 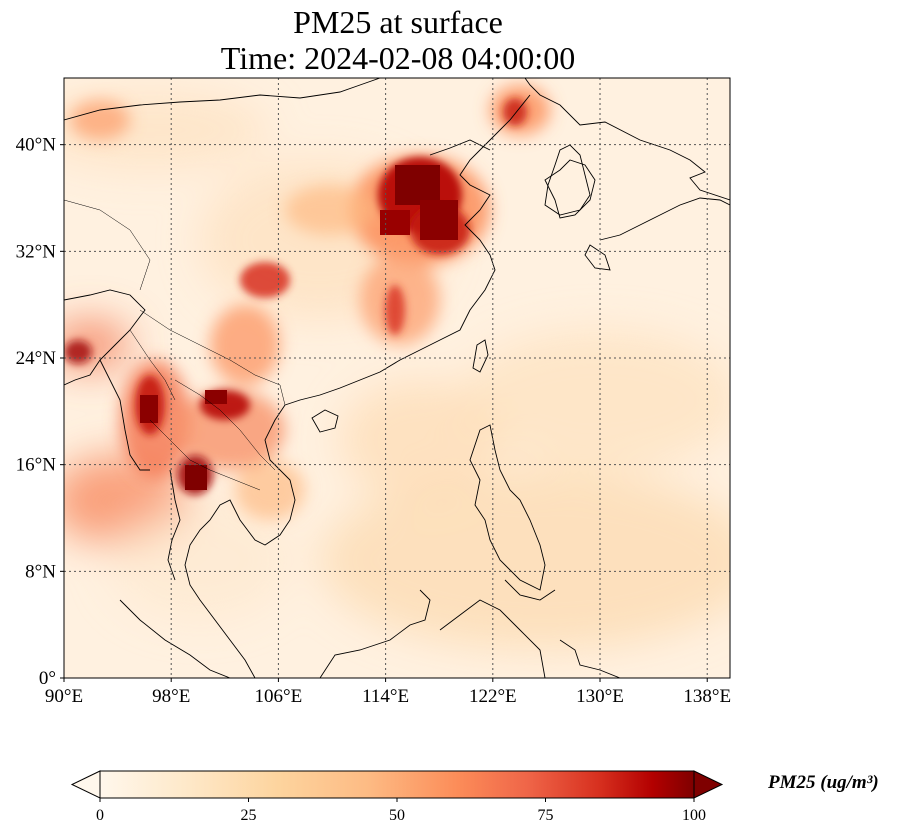 I want to click on map-title-line-1: PM25 at surface, so click(x=398, y=22).